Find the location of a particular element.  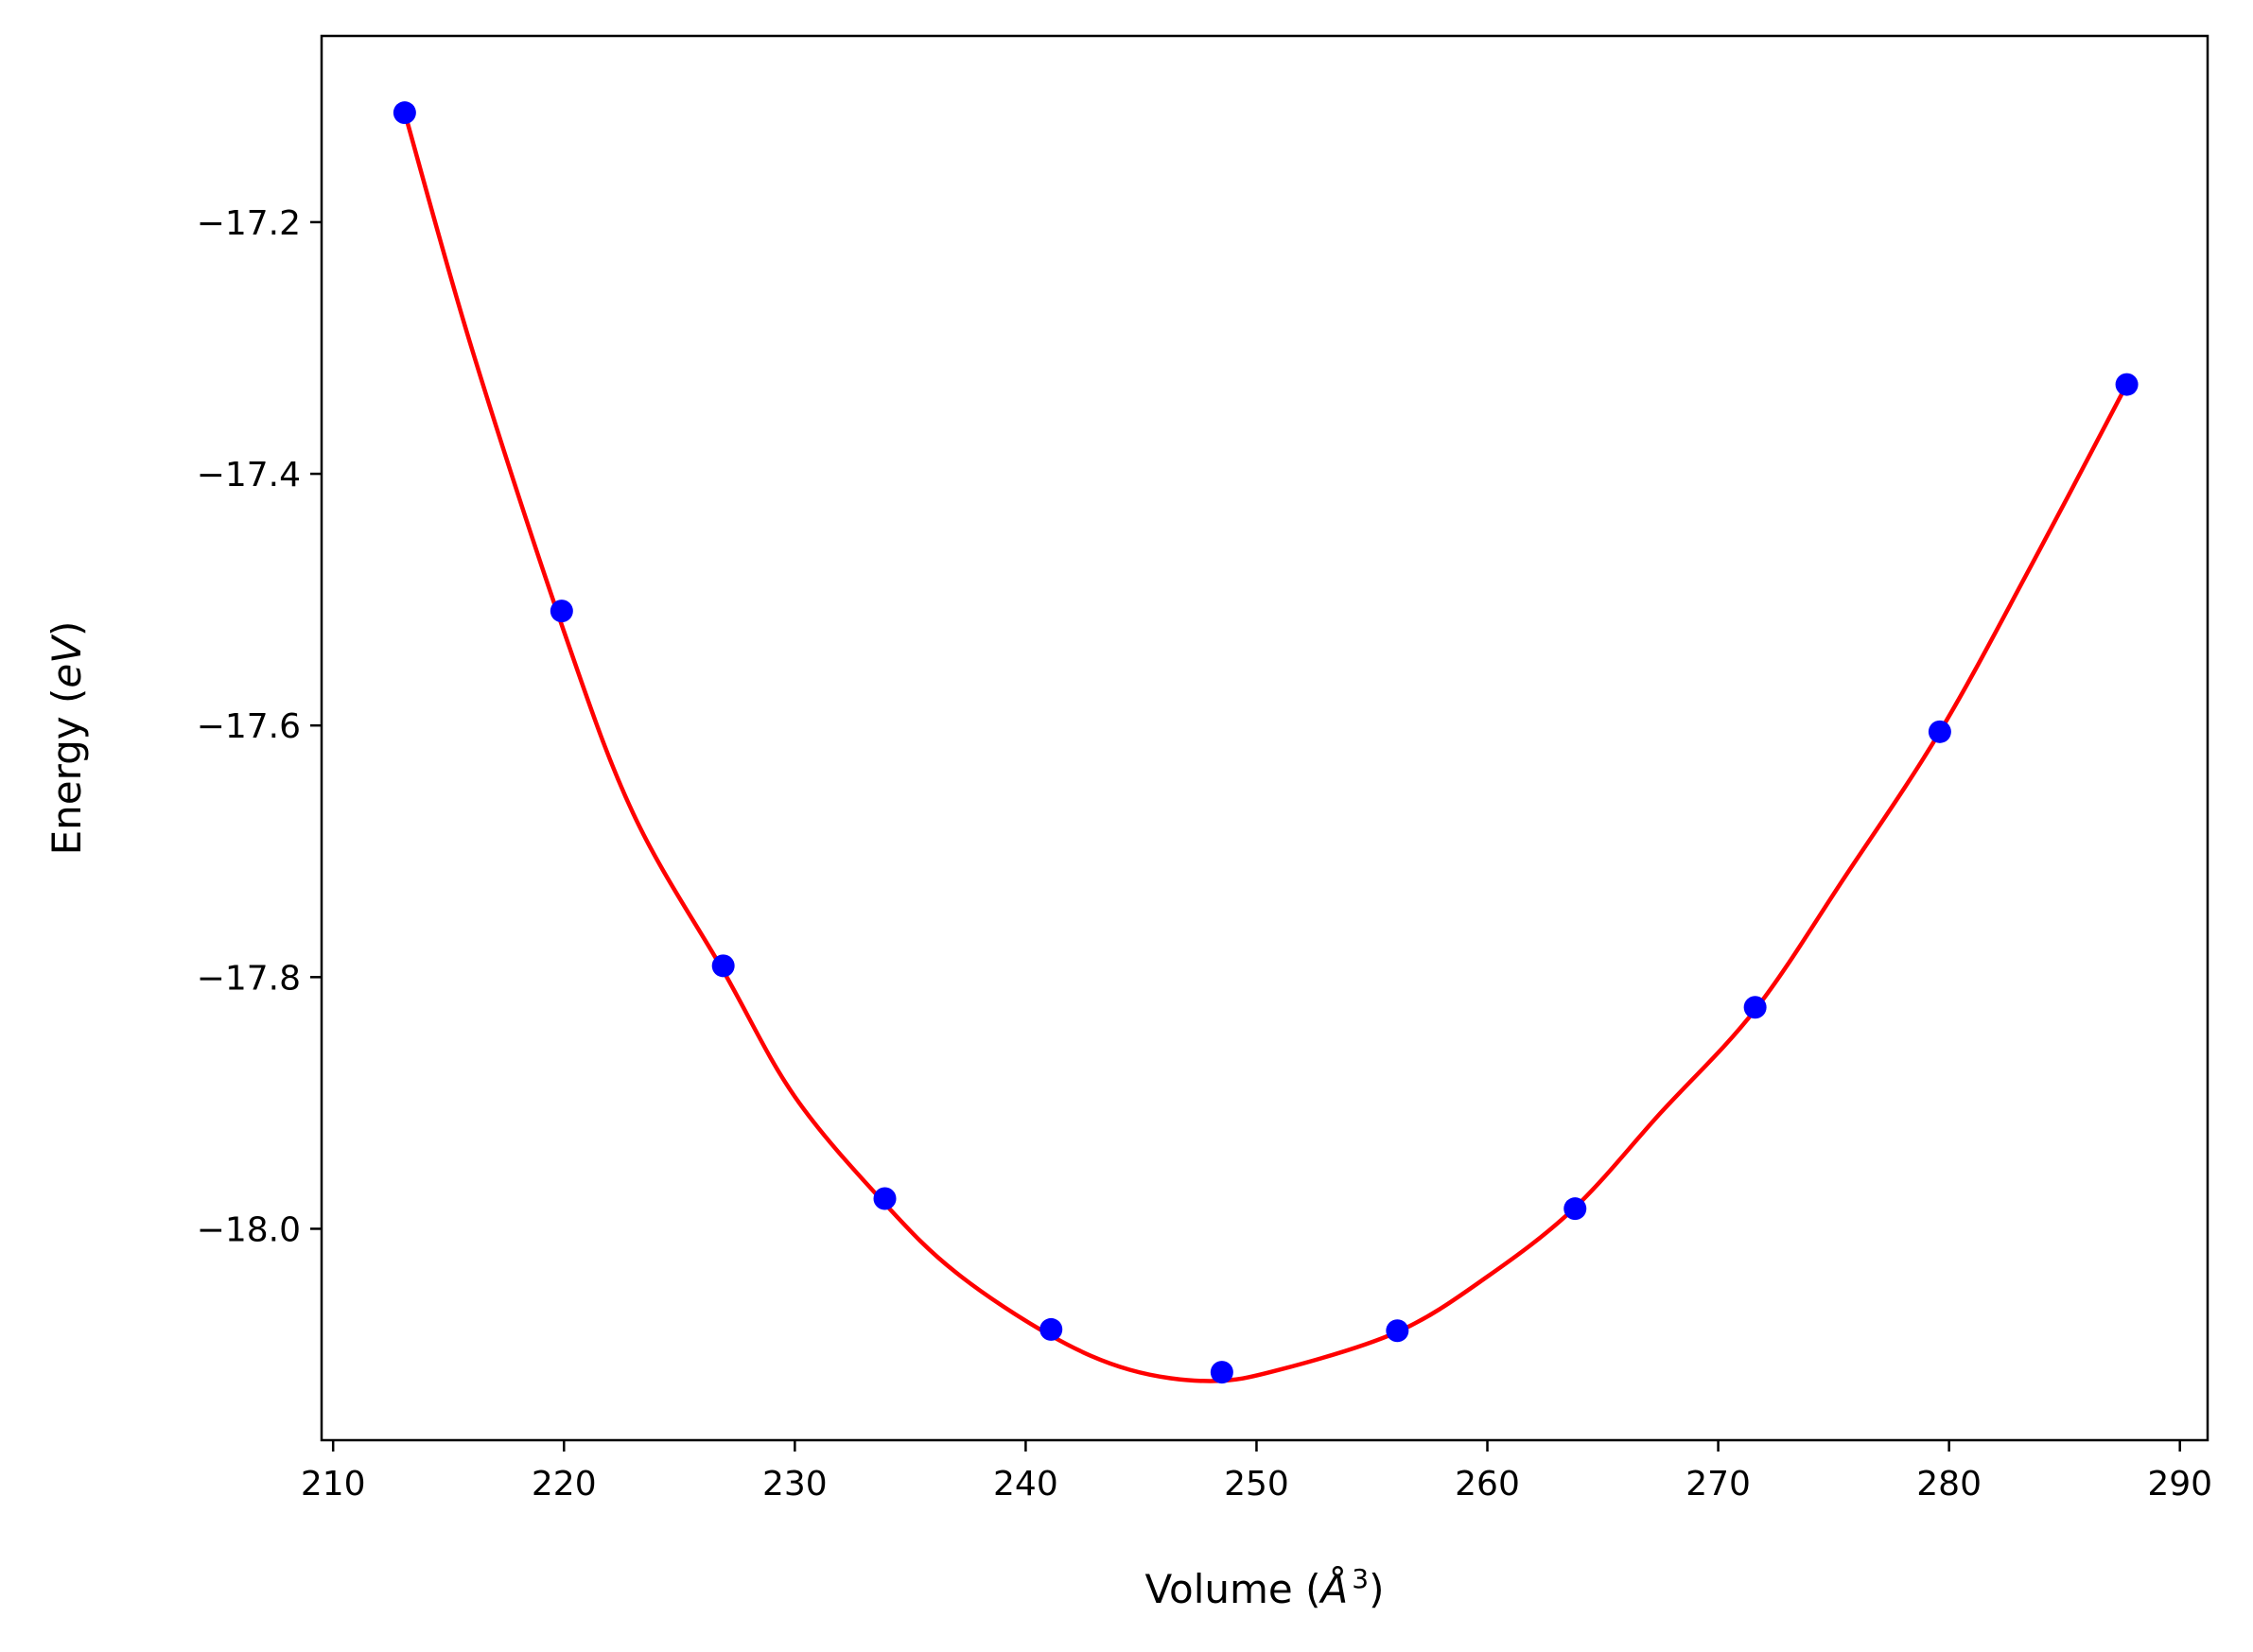

y-axis-ticks: −17.2 −17.4 −17.6 −17.8 −18.0 is located at coordinates (259, 727).